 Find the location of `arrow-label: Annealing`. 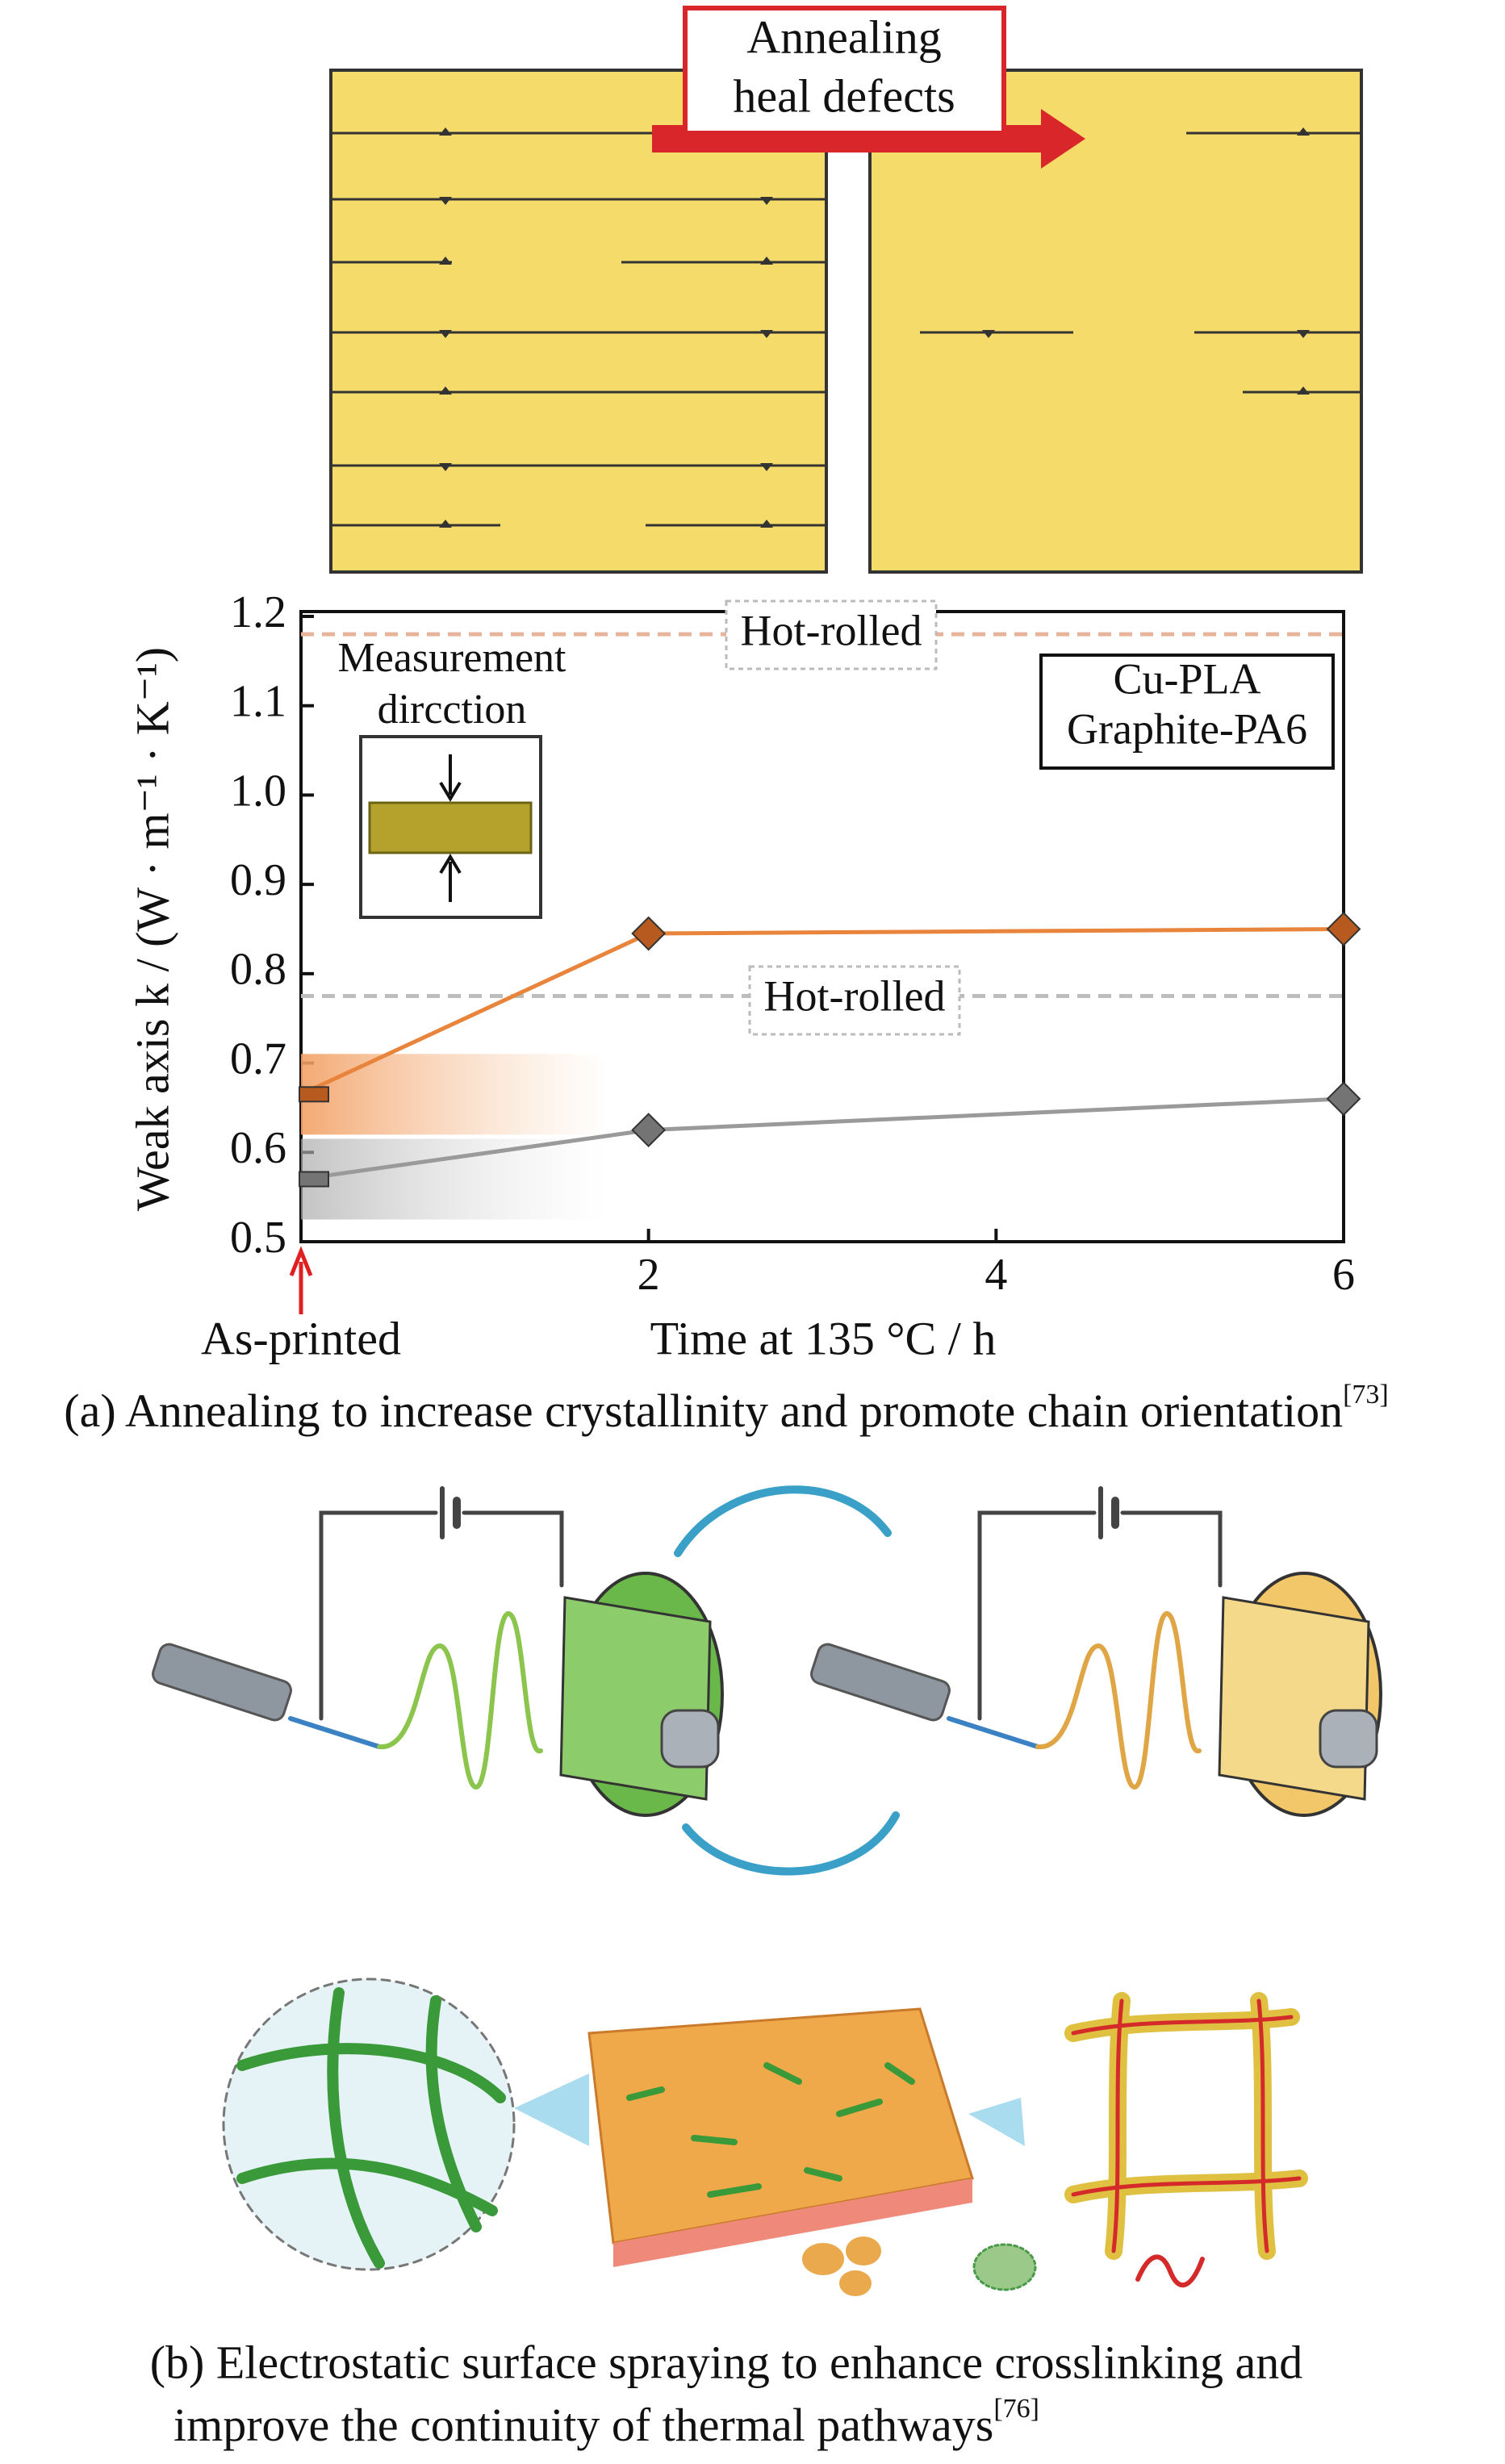

arrow-label: Annealing is located at coordinates (844, 36).